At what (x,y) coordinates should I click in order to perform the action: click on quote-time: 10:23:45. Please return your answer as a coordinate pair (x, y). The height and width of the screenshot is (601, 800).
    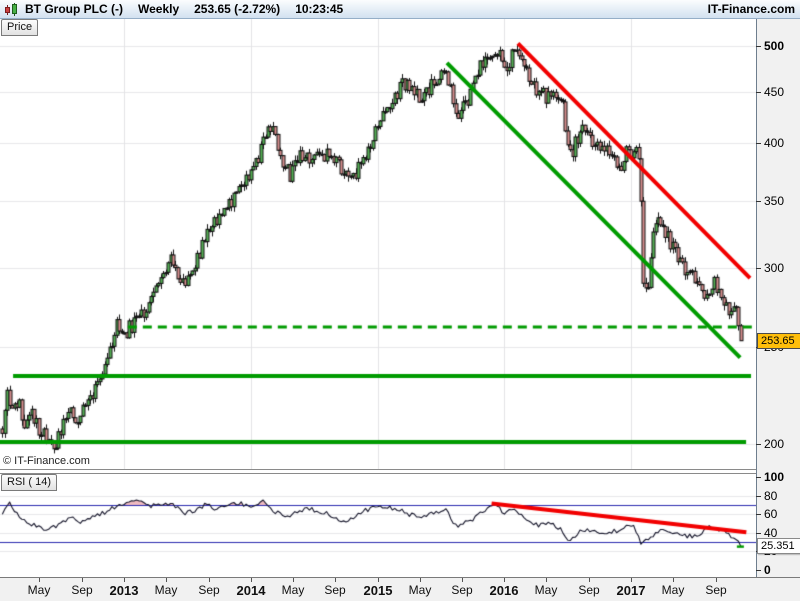
    Looking at the image, I should click on (319, 9).